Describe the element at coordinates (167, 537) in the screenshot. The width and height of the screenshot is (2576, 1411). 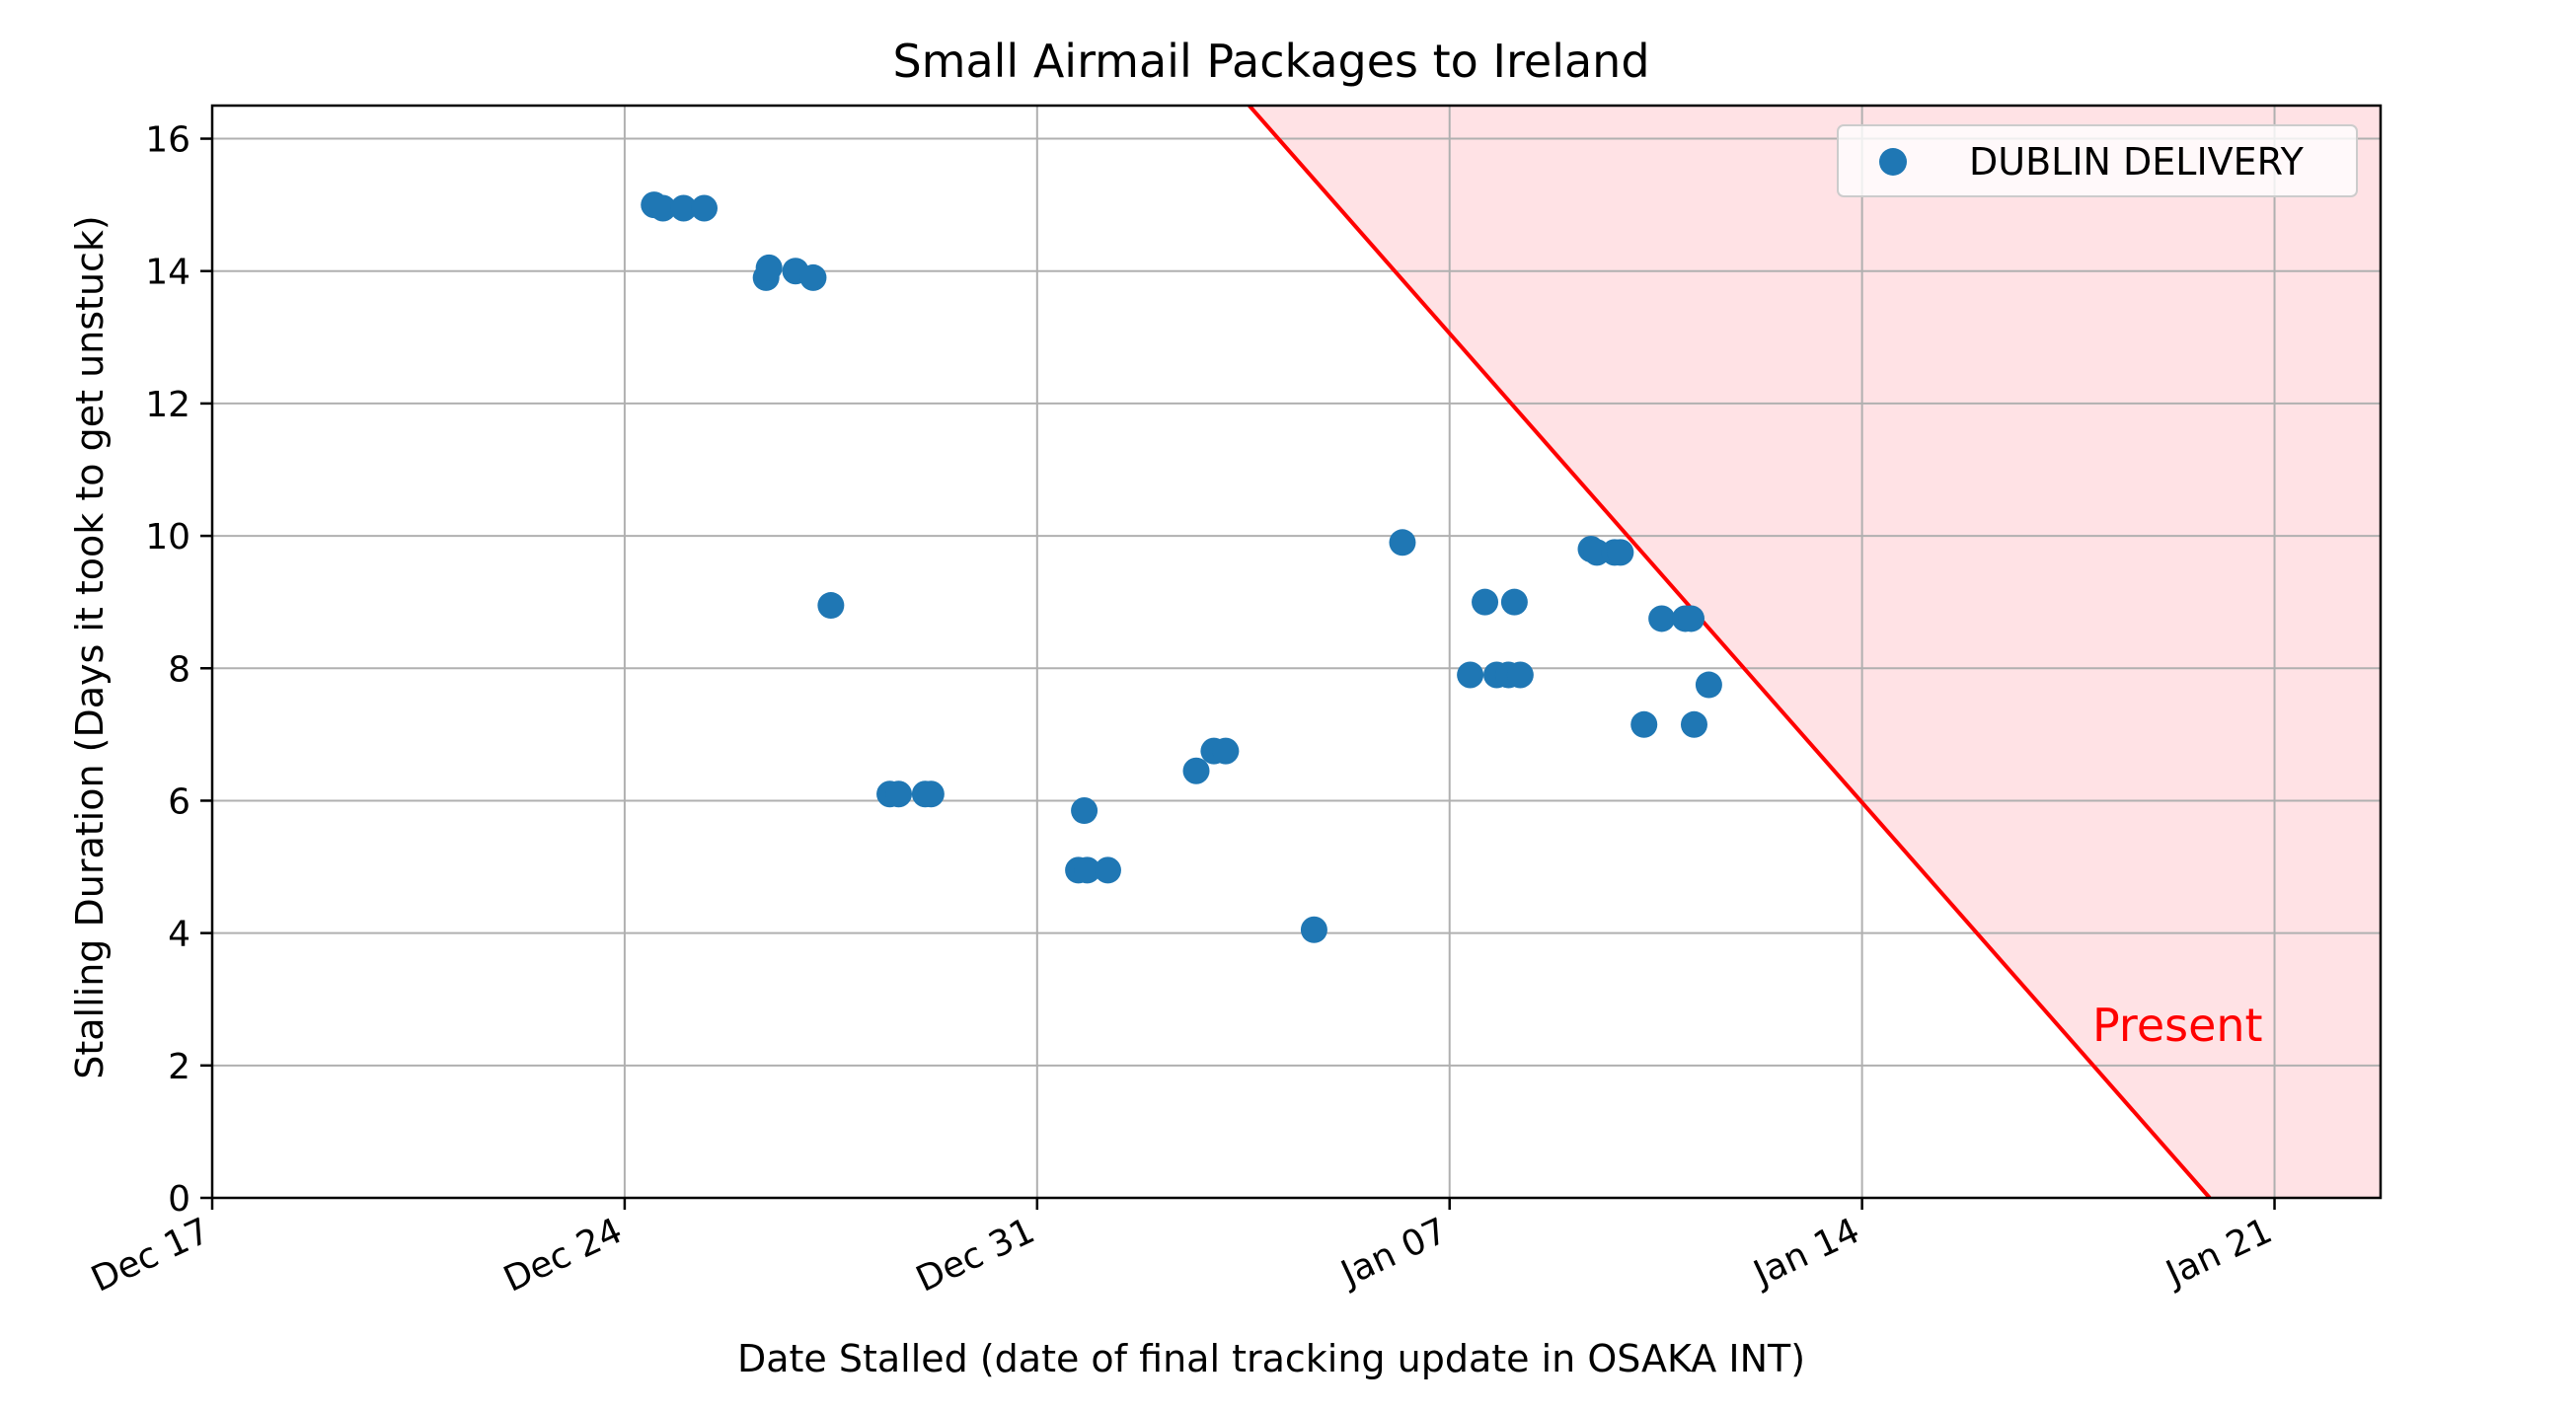
I see `y-tick-label: 10` at that location.